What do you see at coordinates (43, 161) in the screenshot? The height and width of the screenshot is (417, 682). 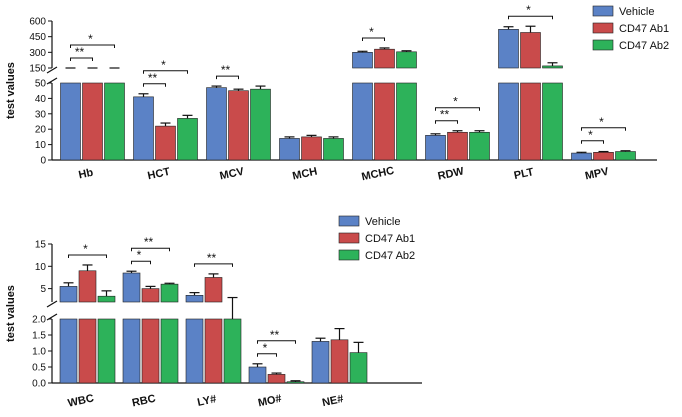 I see `y-tick-lower-label: 0` at bounding box center [43, 161].